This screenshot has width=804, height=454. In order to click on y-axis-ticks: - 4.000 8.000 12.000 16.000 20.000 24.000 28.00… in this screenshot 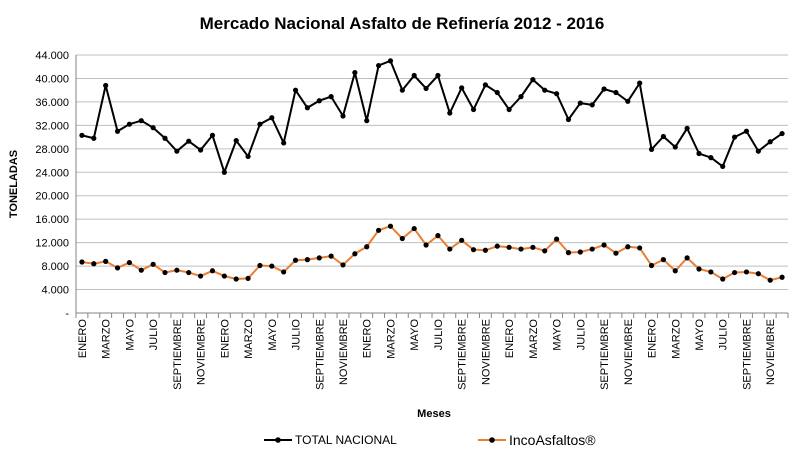, I will do `click(52, 185)`.